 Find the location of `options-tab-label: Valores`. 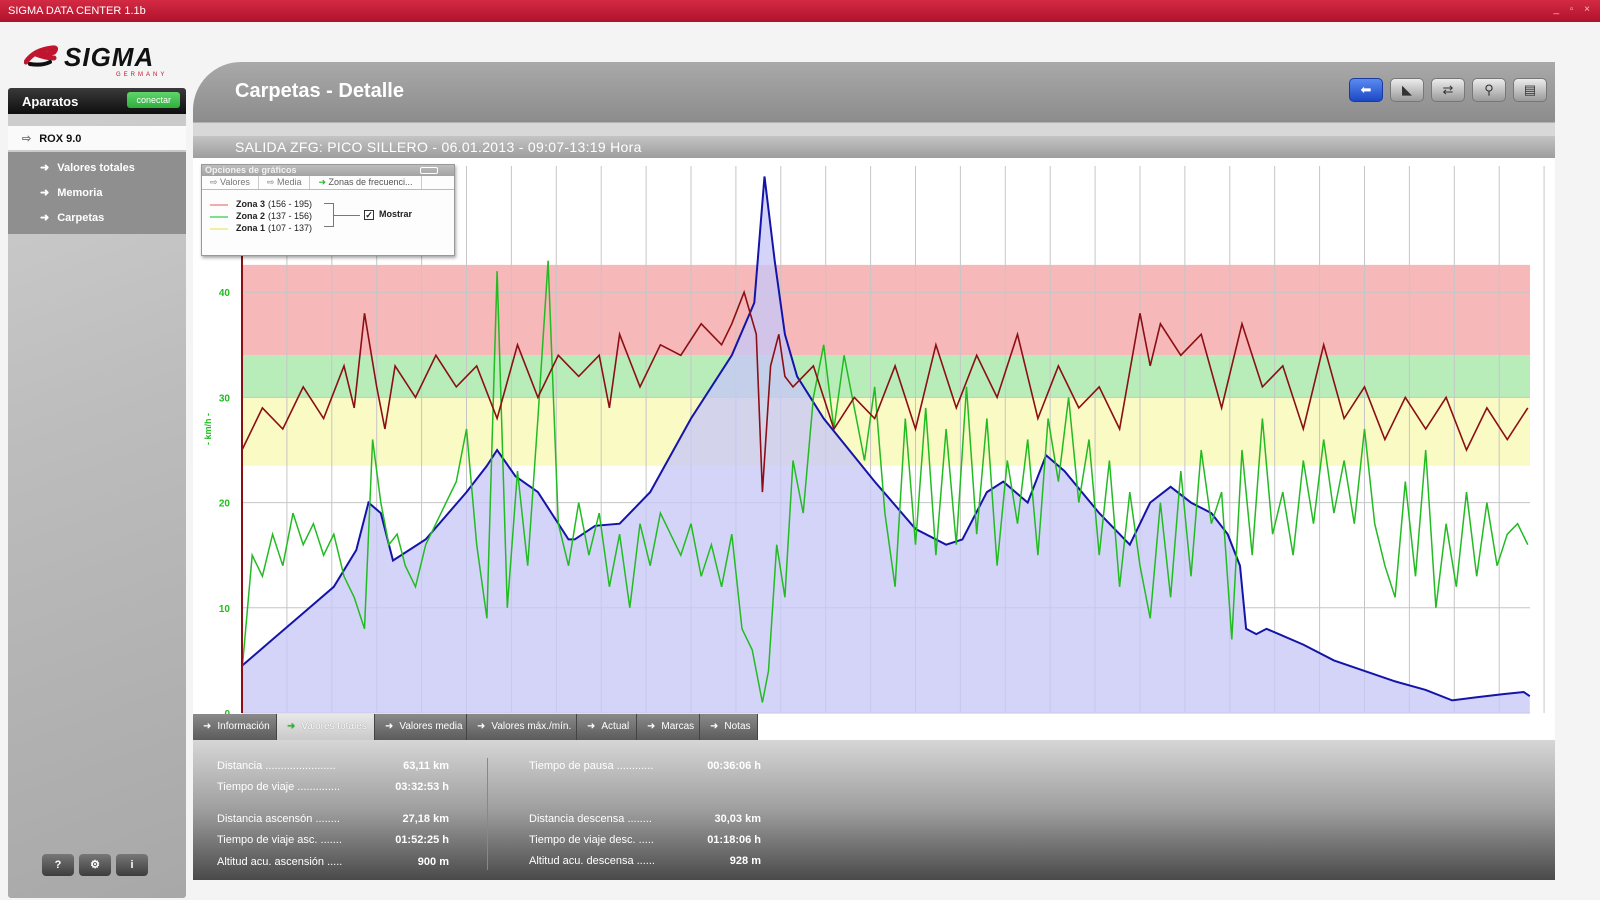

options-tab-label: Valores is located at coordinates (235, 182).